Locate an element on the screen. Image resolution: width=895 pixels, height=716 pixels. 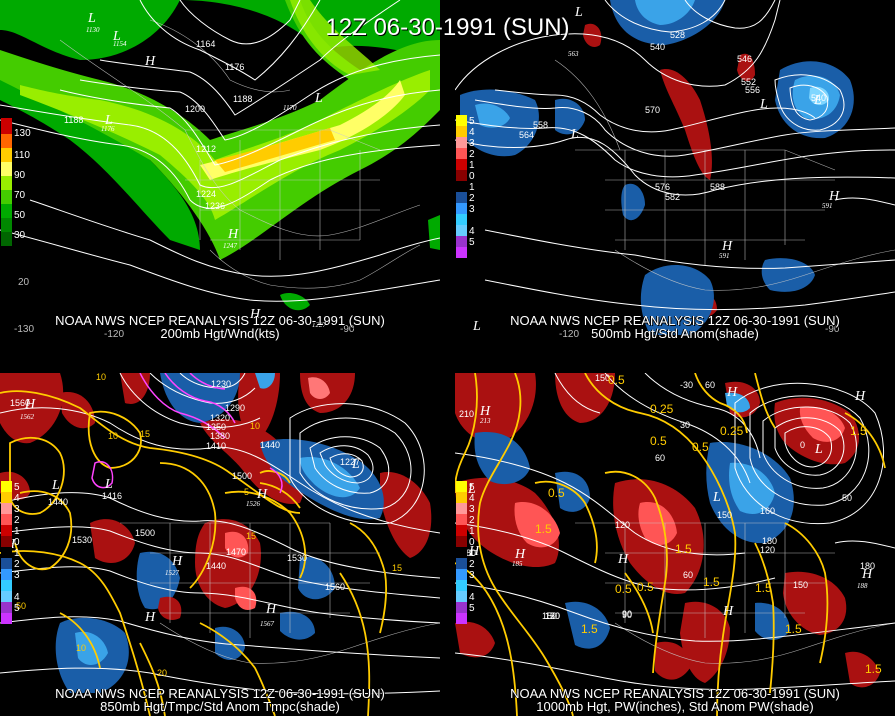
contour-label: 1164 is located at coordinates (205, 44).